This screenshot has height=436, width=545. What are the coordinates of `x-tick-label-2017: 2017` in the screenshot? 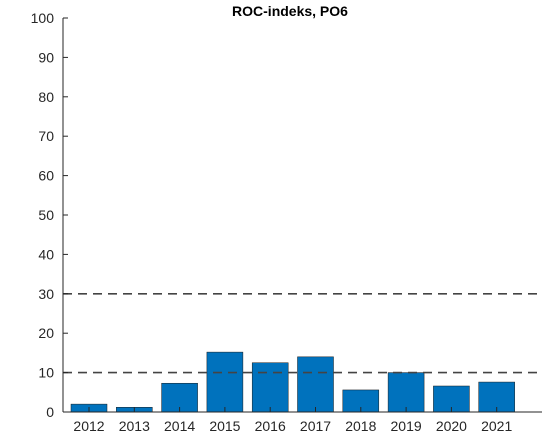 It's located at (315, 426).